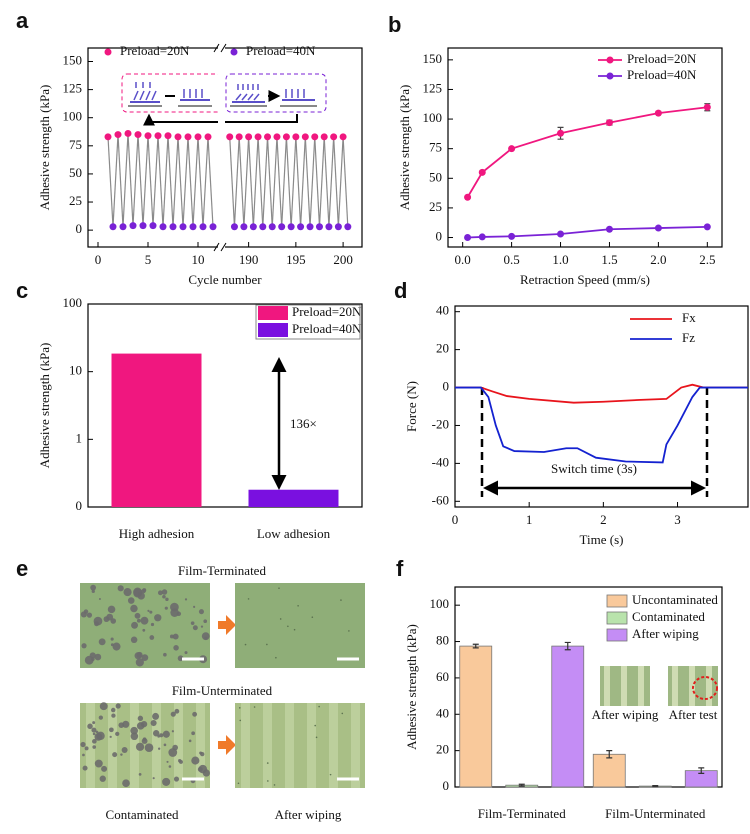 The width and height of the screenshot is (750, 834). I want to click on x-tick-label: 5, so click(148, 259).